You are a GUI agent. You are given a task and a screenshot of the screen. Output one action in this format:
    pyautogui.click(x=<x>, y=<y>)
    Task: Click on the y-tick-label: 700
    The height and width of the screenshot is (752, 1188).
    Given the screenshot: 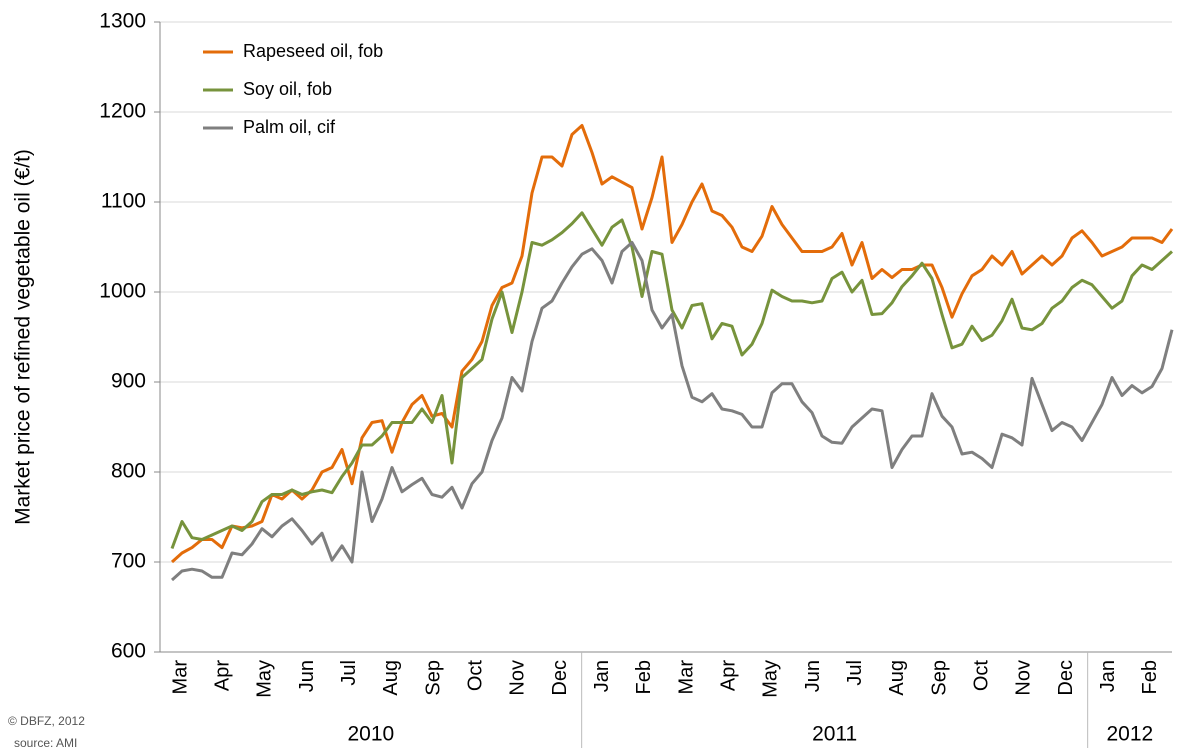 What is the action you would take?
    pyautogui.click(x=128, y=561)
    